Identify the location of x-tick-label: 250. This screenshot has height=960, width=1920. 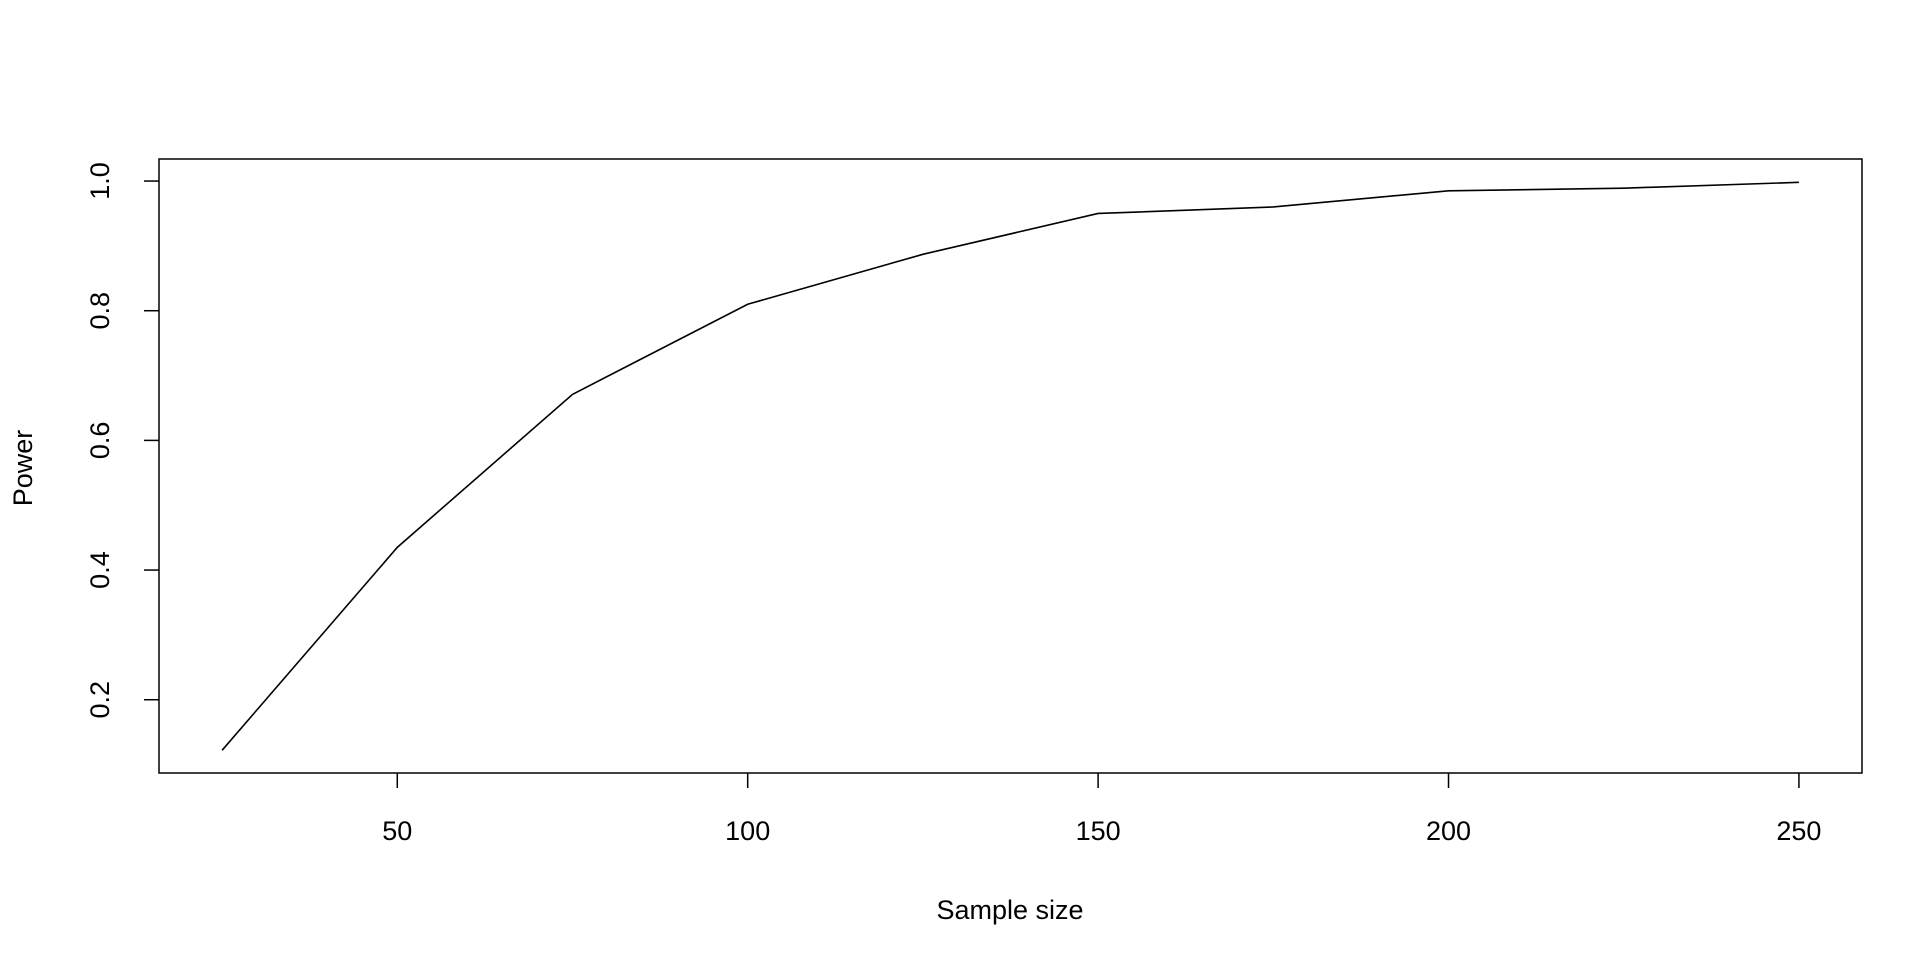
(1798, 831).